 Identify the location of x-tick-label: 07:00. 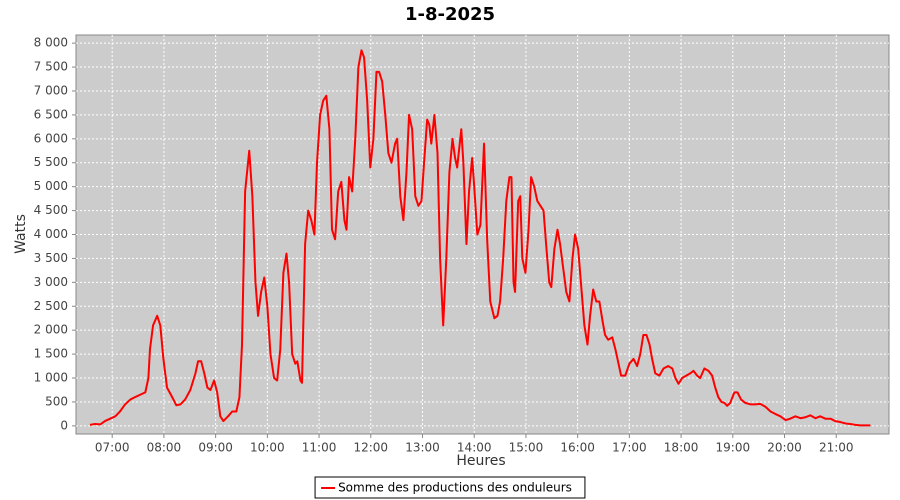
(112, 448).